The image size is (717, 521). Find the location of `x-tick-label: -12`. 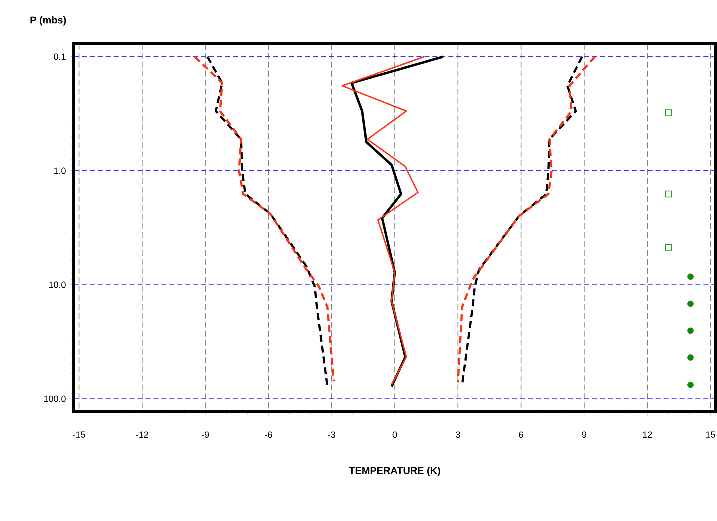

x-tick-label: -12 is located at coordinates (142, 435).